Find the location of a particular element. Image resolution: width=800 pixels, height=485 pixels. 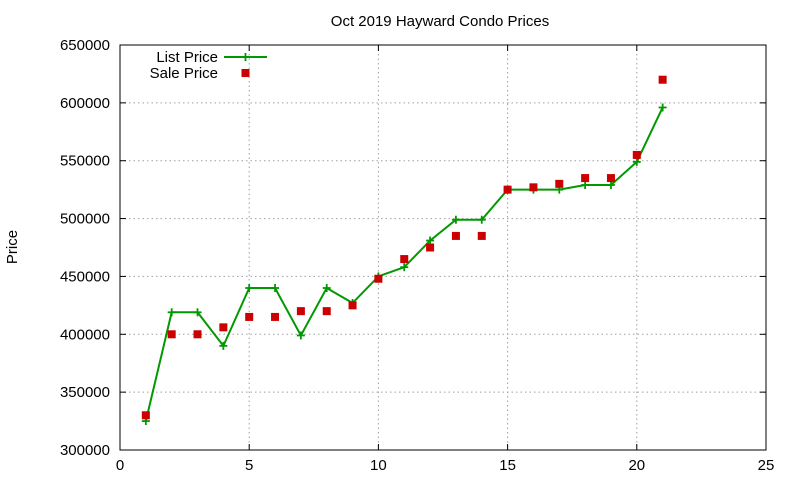

legend-item: List Price is located at coordinates (211, 57).